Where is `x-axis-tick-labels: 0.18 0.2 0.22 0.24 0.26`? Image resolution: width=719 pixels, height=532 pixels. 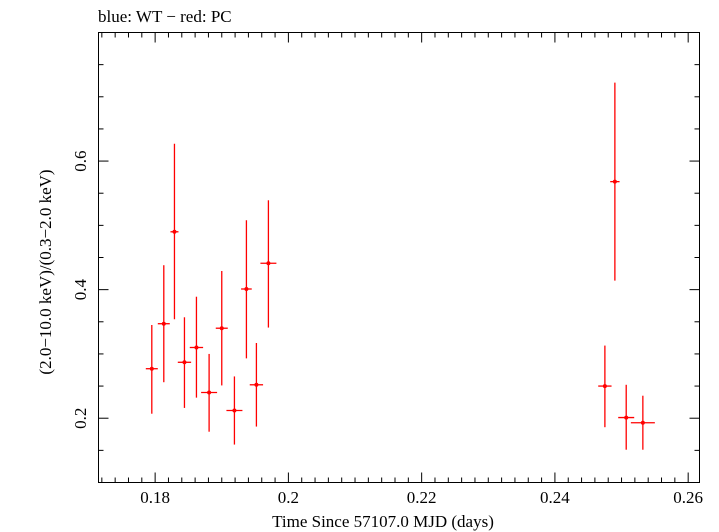 x-axis-tick-labels: 0.18 0.2 0.22 0.24 0.26 is located at coordinates (421, 497).